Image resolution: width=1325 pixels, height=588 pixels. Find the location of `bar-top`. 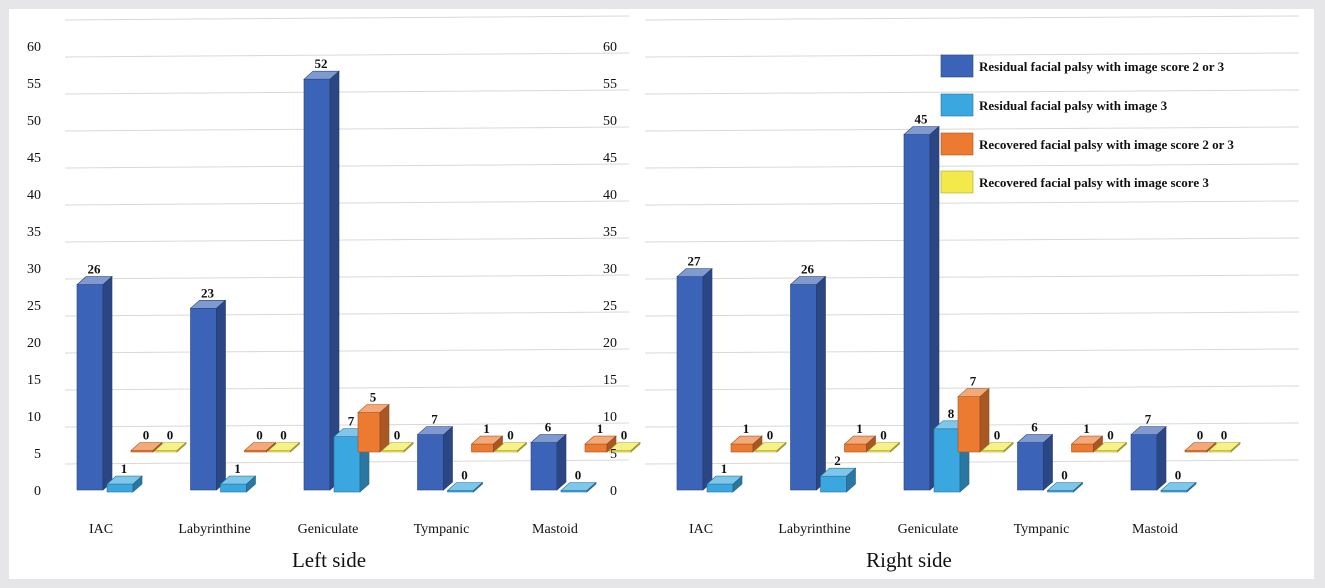

bar-top is located at coordinates (465, 486).